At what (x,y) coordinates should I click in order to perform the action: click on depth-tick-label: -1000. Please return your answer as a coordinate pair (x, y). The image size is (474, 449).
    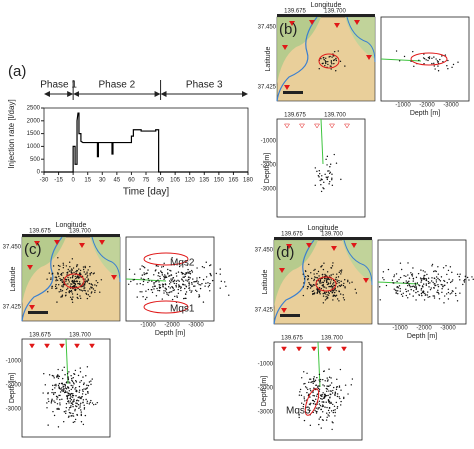
    Looking at the image, I should click on (269, 142).